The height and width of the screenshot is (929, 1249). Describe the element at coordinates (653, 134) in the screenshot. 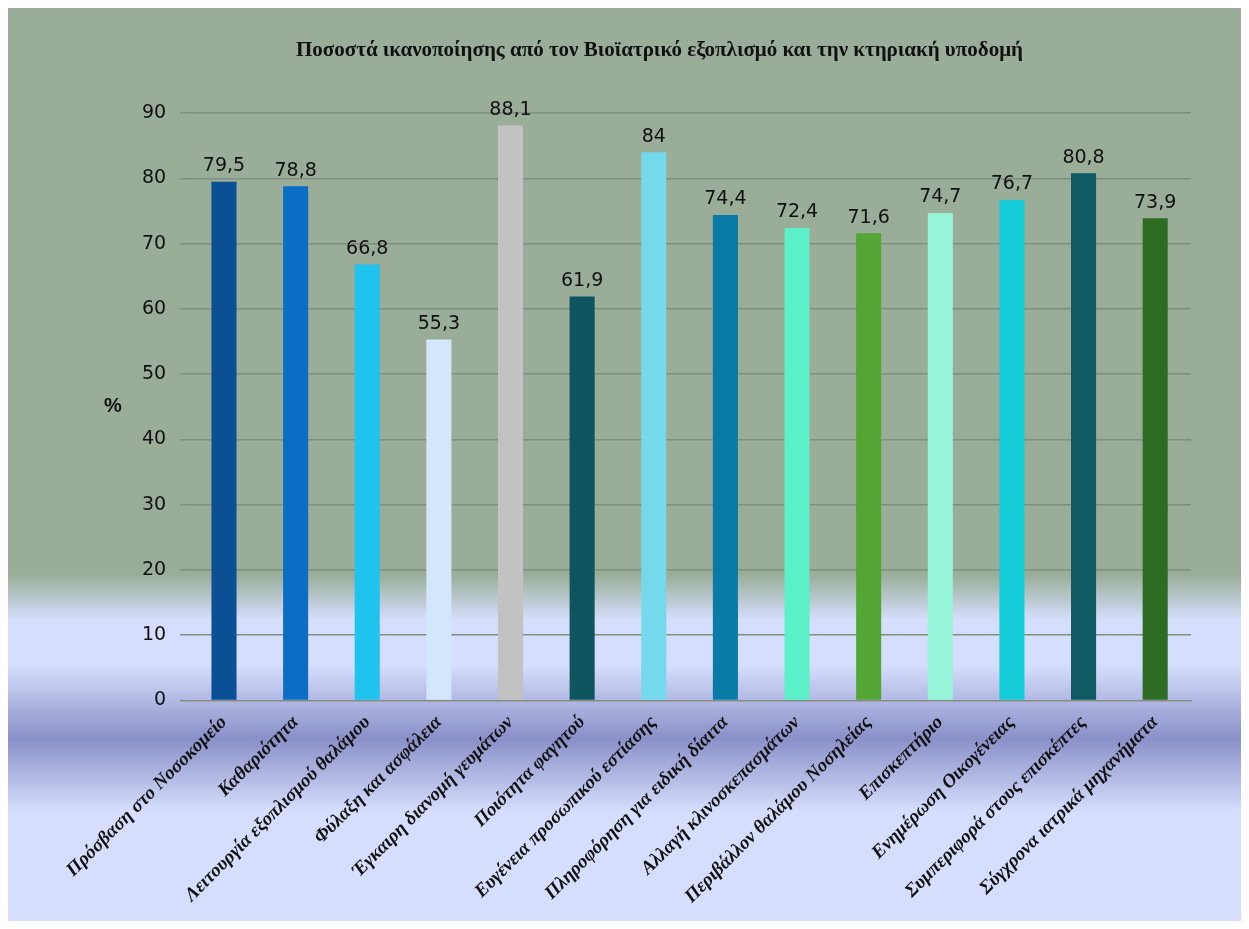

I see `data-label: 84` at that location.